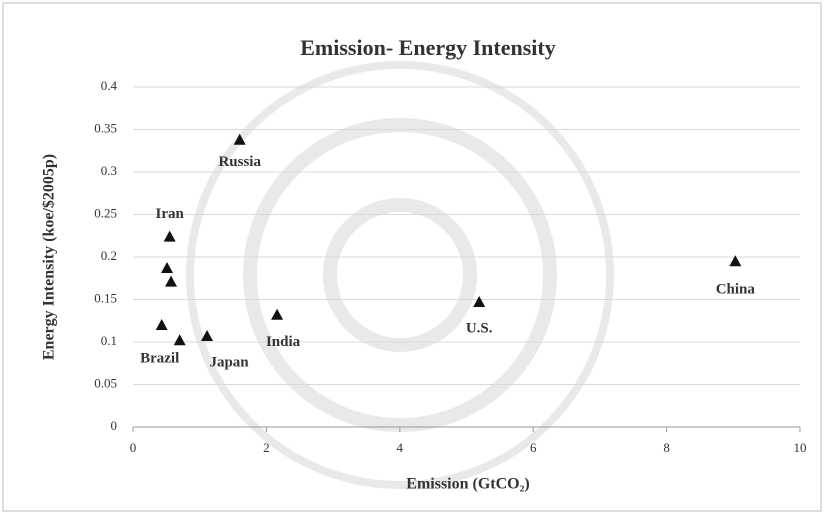 This screenshot has width=824, height=514. What do you see at coordinates (736, 290) in the screenshot?
I see `point-label: China` at bounding box center [736, 290].